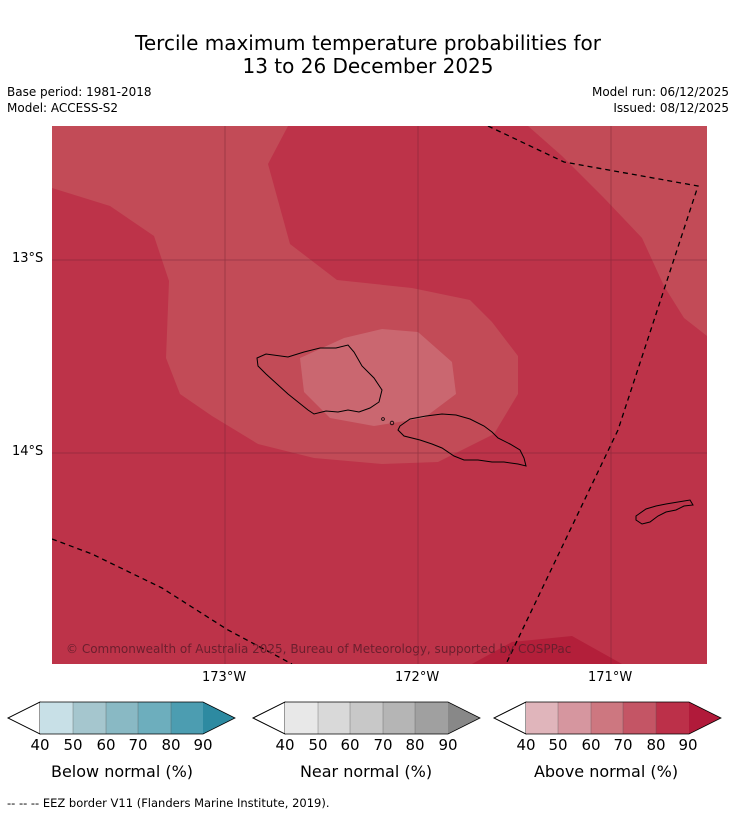 Image resolution: width=736 pixels, height=816 pixels. I want to click on colorbar-below-over, so click(219, 718).